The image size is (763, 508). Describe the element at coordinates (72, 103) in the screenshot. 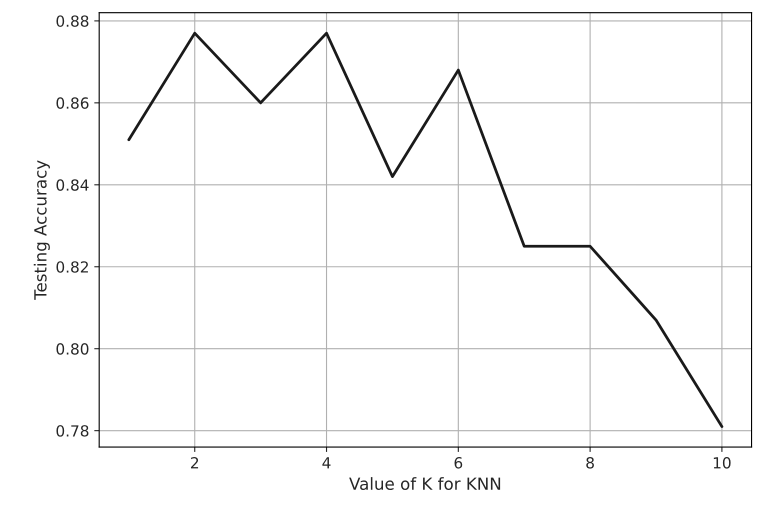

I see `y-tick-label: 0.86` at that location.